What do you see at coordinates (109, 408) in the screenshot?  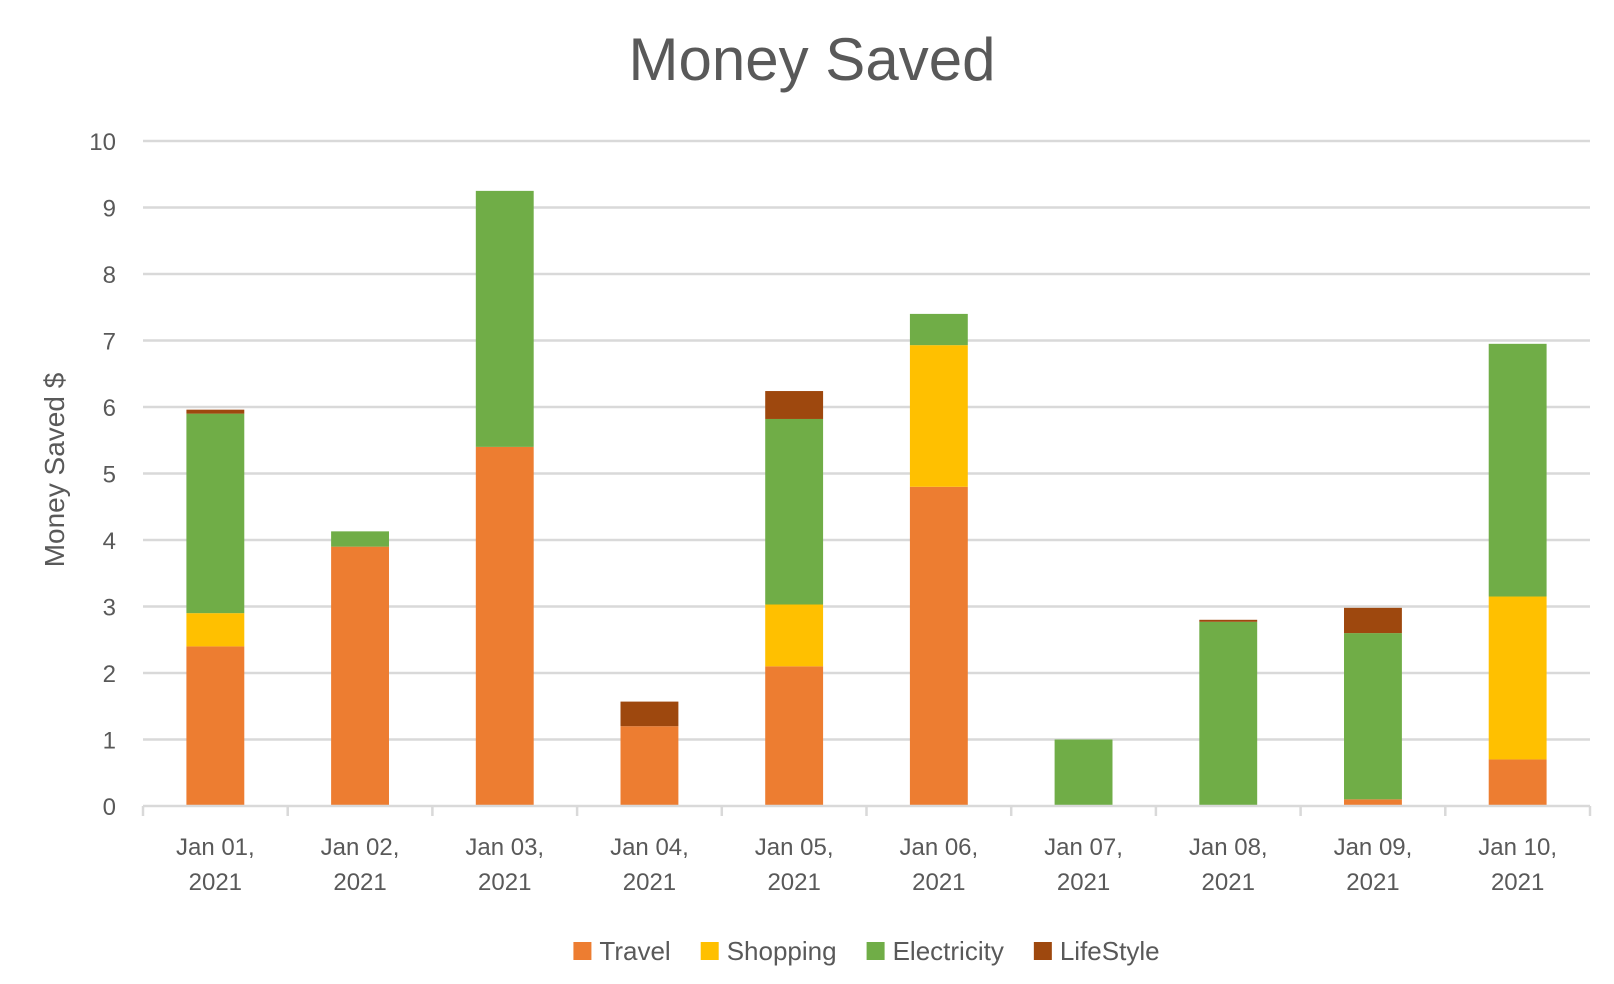 I see `y-tick-label: 6` at bounding box center [109, 408].